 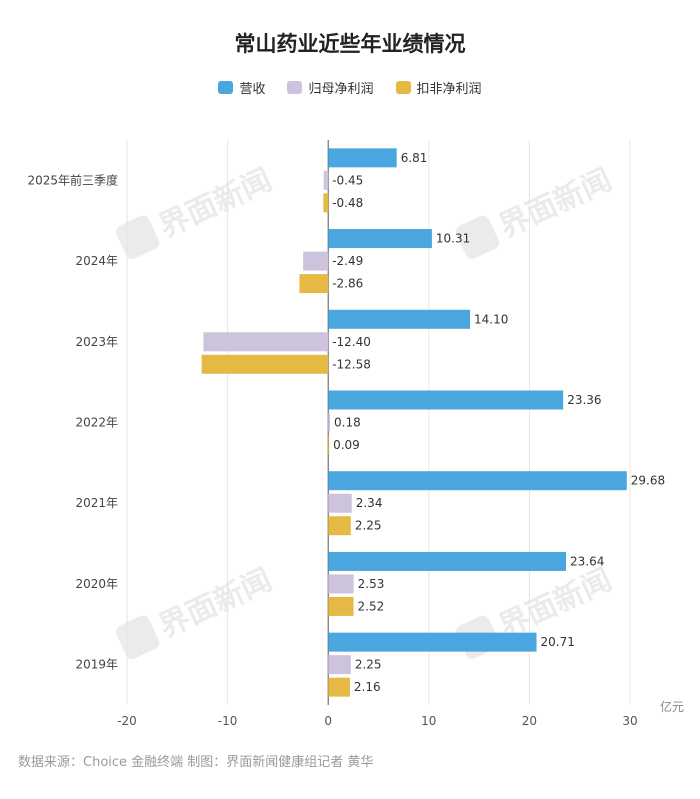 What do you see at coordinates (96, 423) in the screenshot?
I see `y-category-label: 2022年` at bounding box center [96, 423].